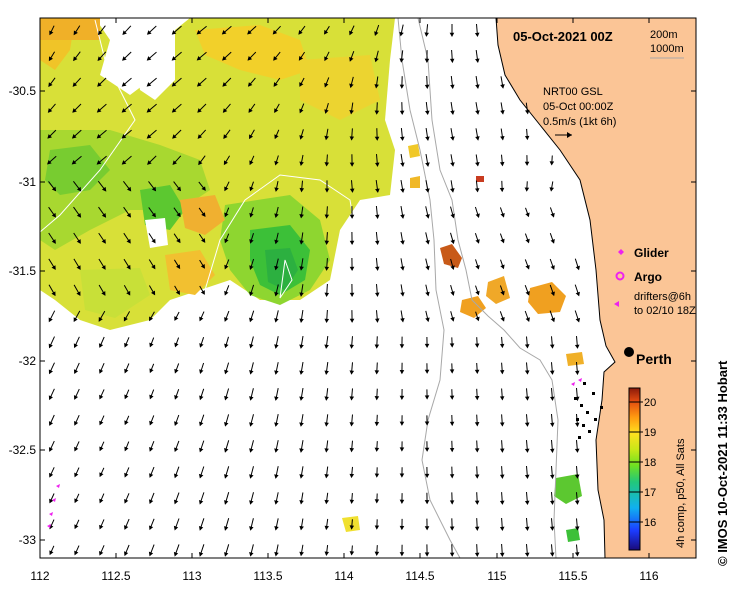 This screenshot has height=592, width=739. What do you see at coordinates (650, 493) in the screenshot?
I see `colorbar-tick-17: 17` at bounding box center [650, 493].